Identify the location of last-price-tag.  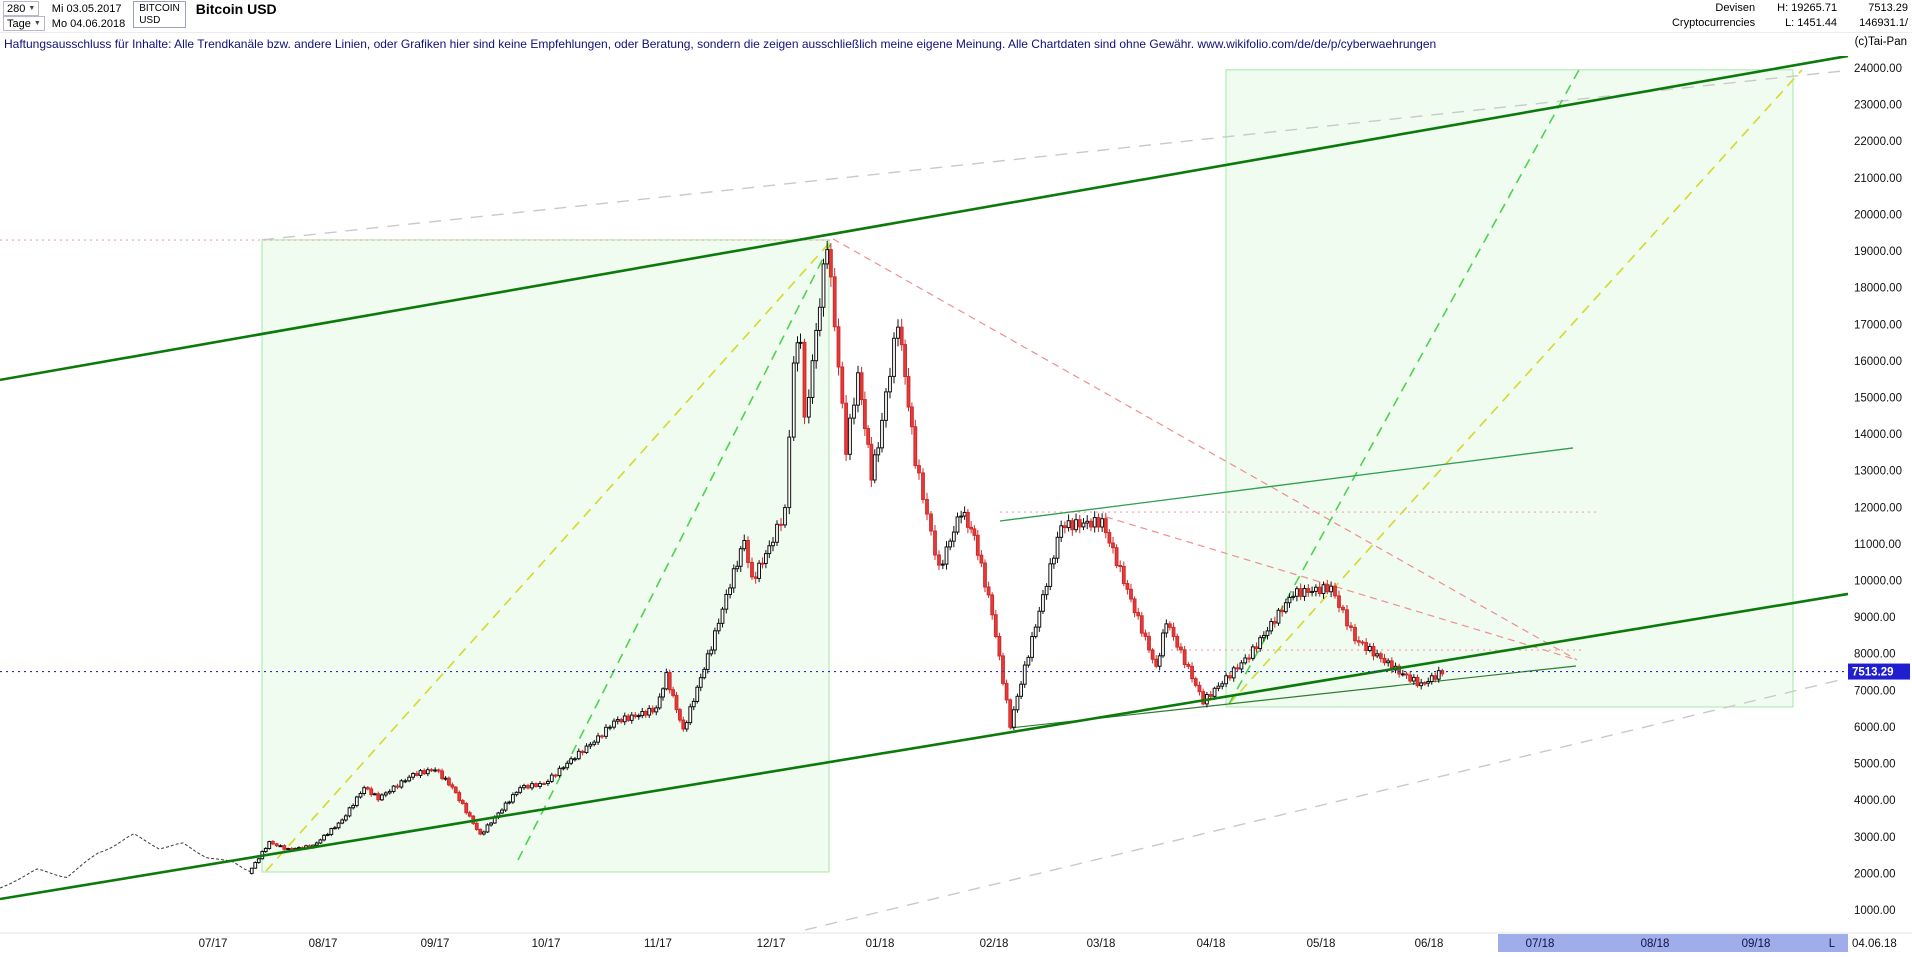
(1879, 671).